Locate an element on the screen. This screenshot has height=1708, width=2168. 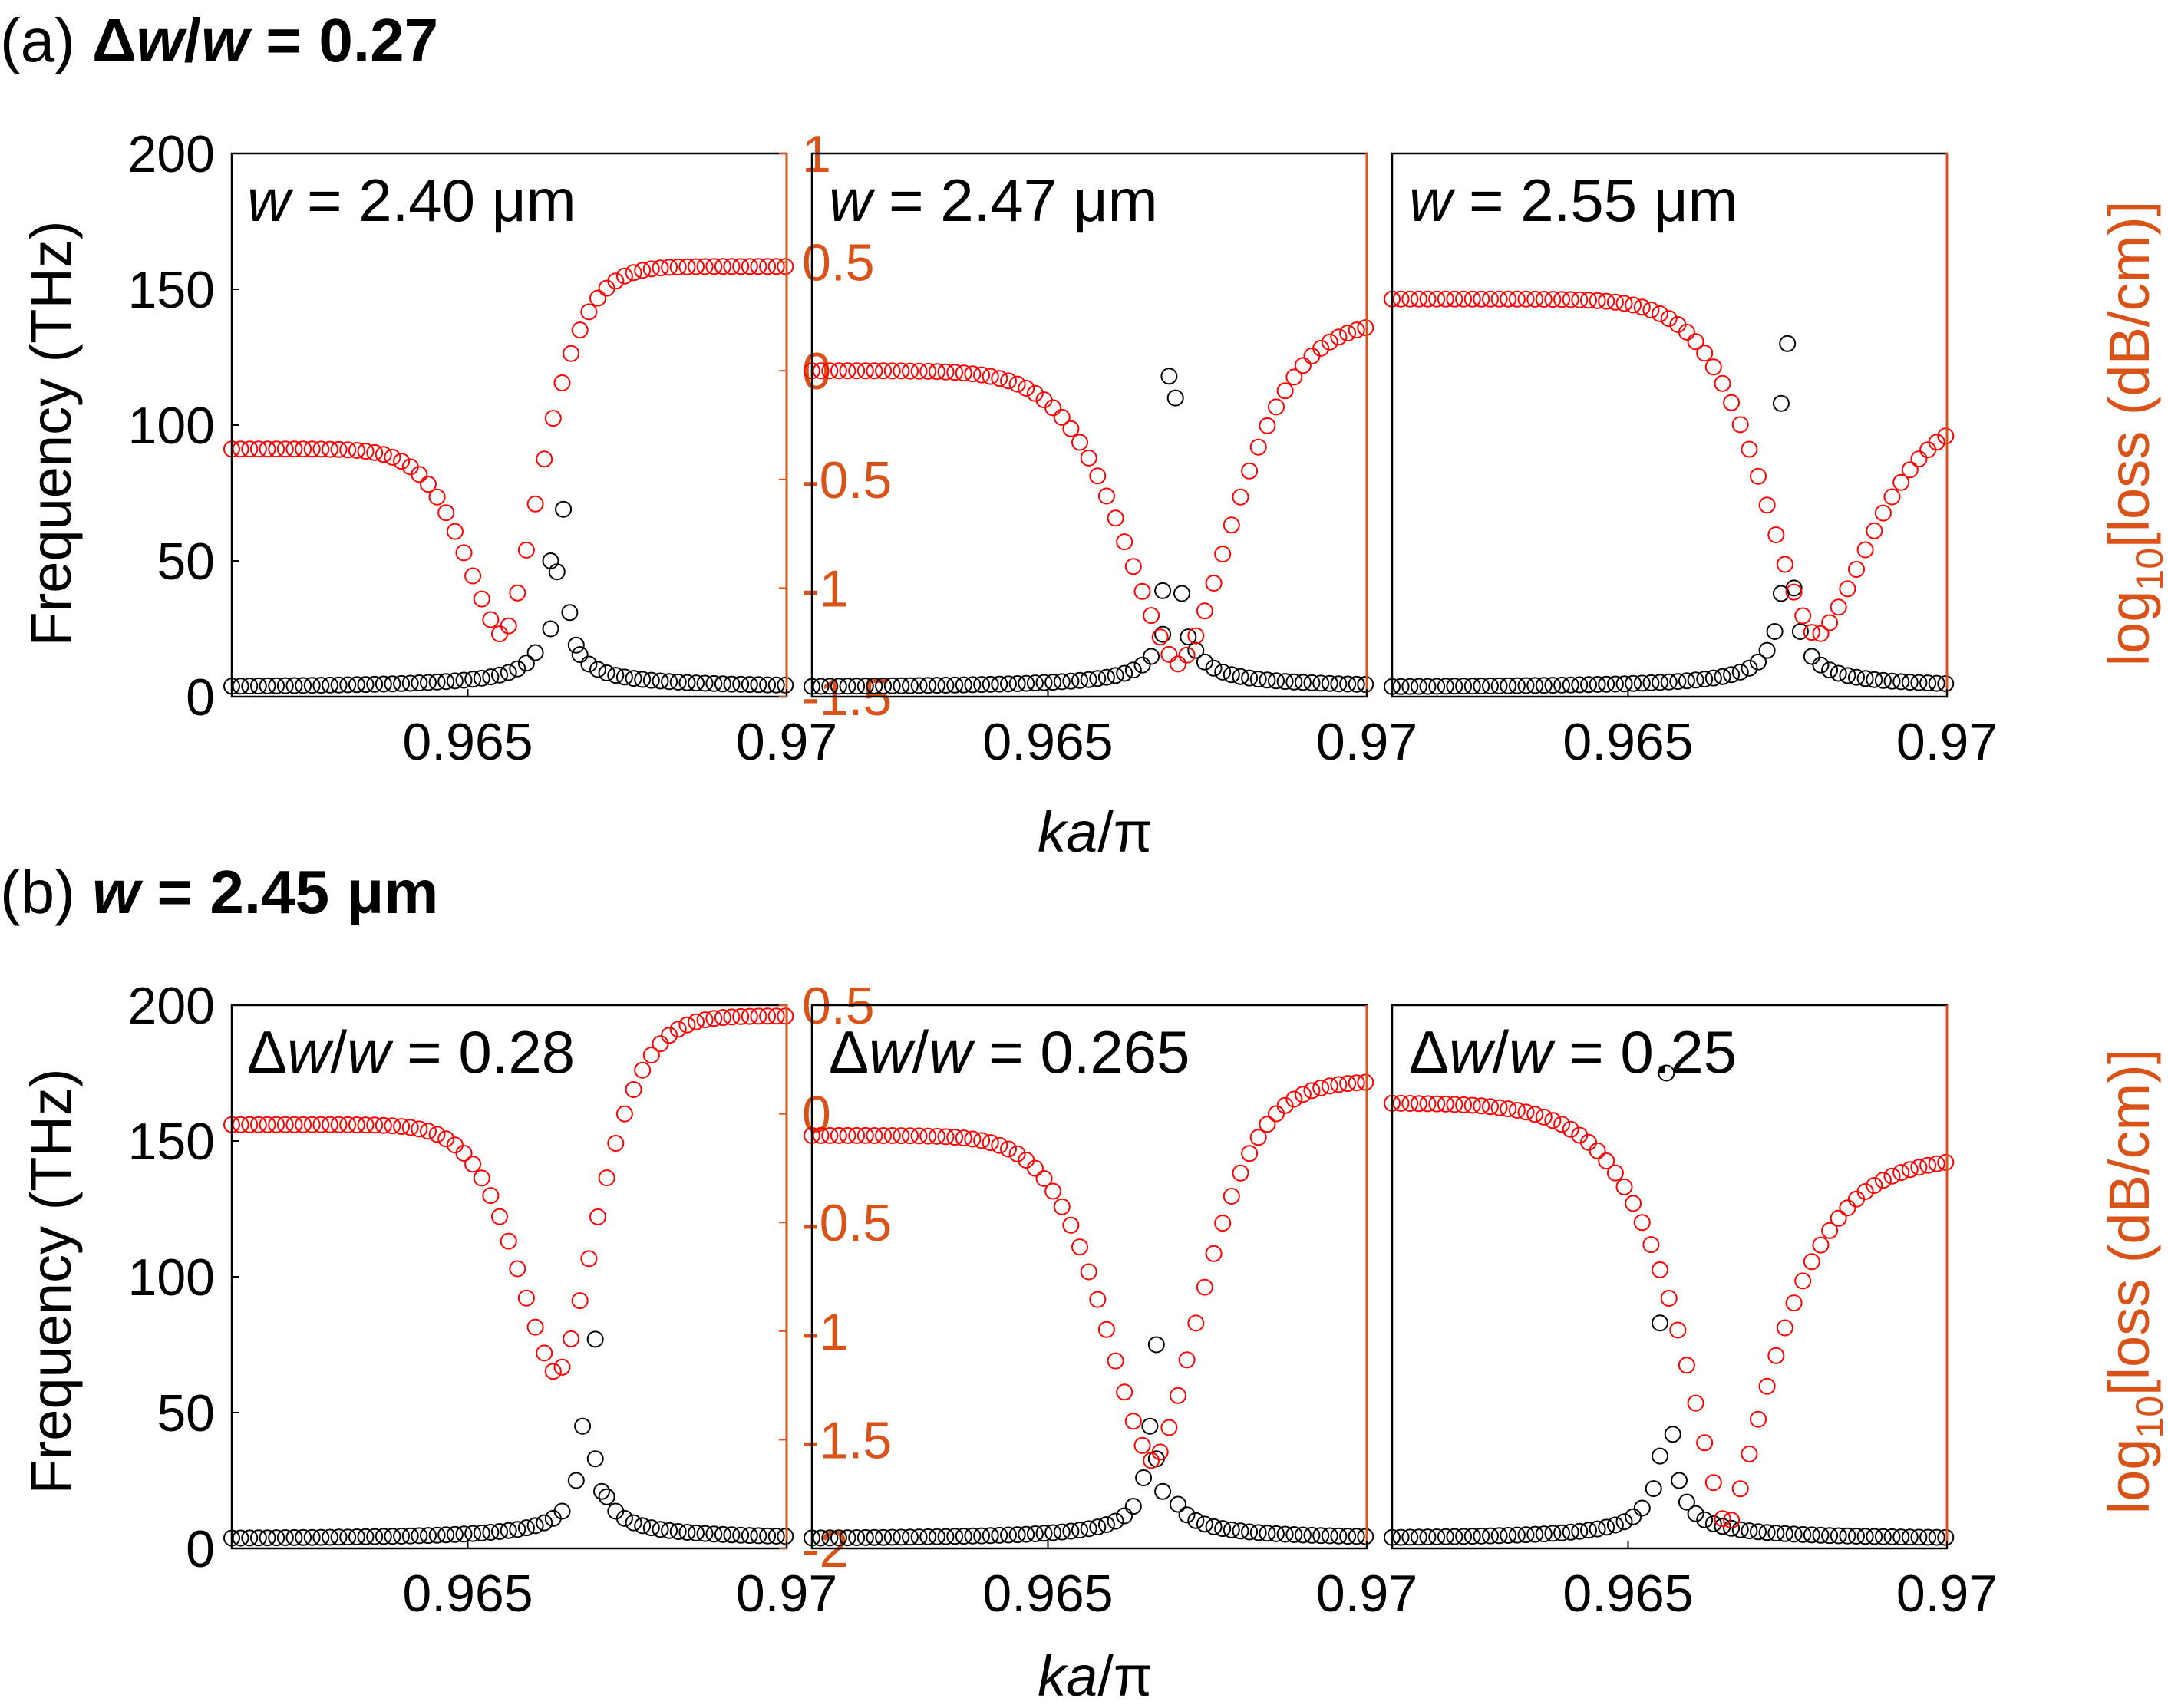
subplot-title: w = 2.55 μm is located at coordinates (1573, 201).